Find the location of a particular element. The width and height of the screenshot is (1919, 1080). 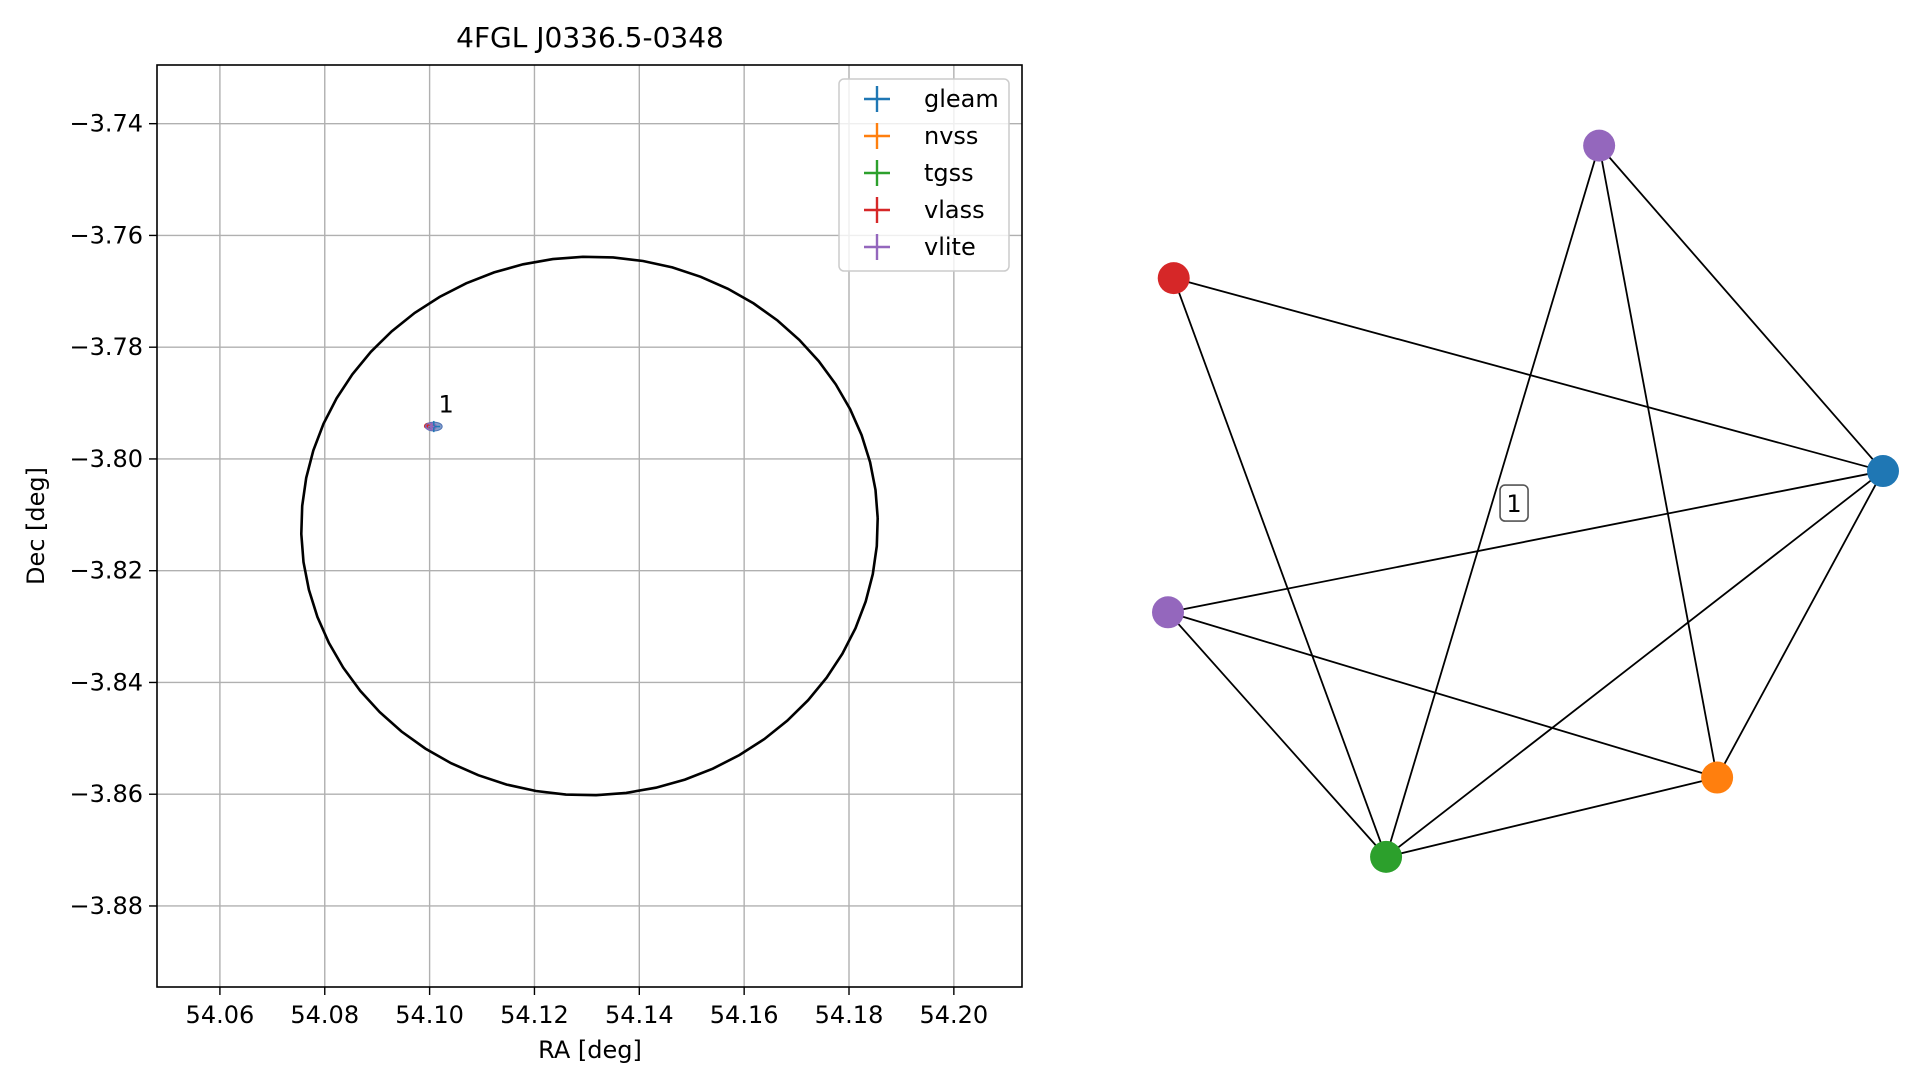

node-vlass is located at coordinates (1173, 278).